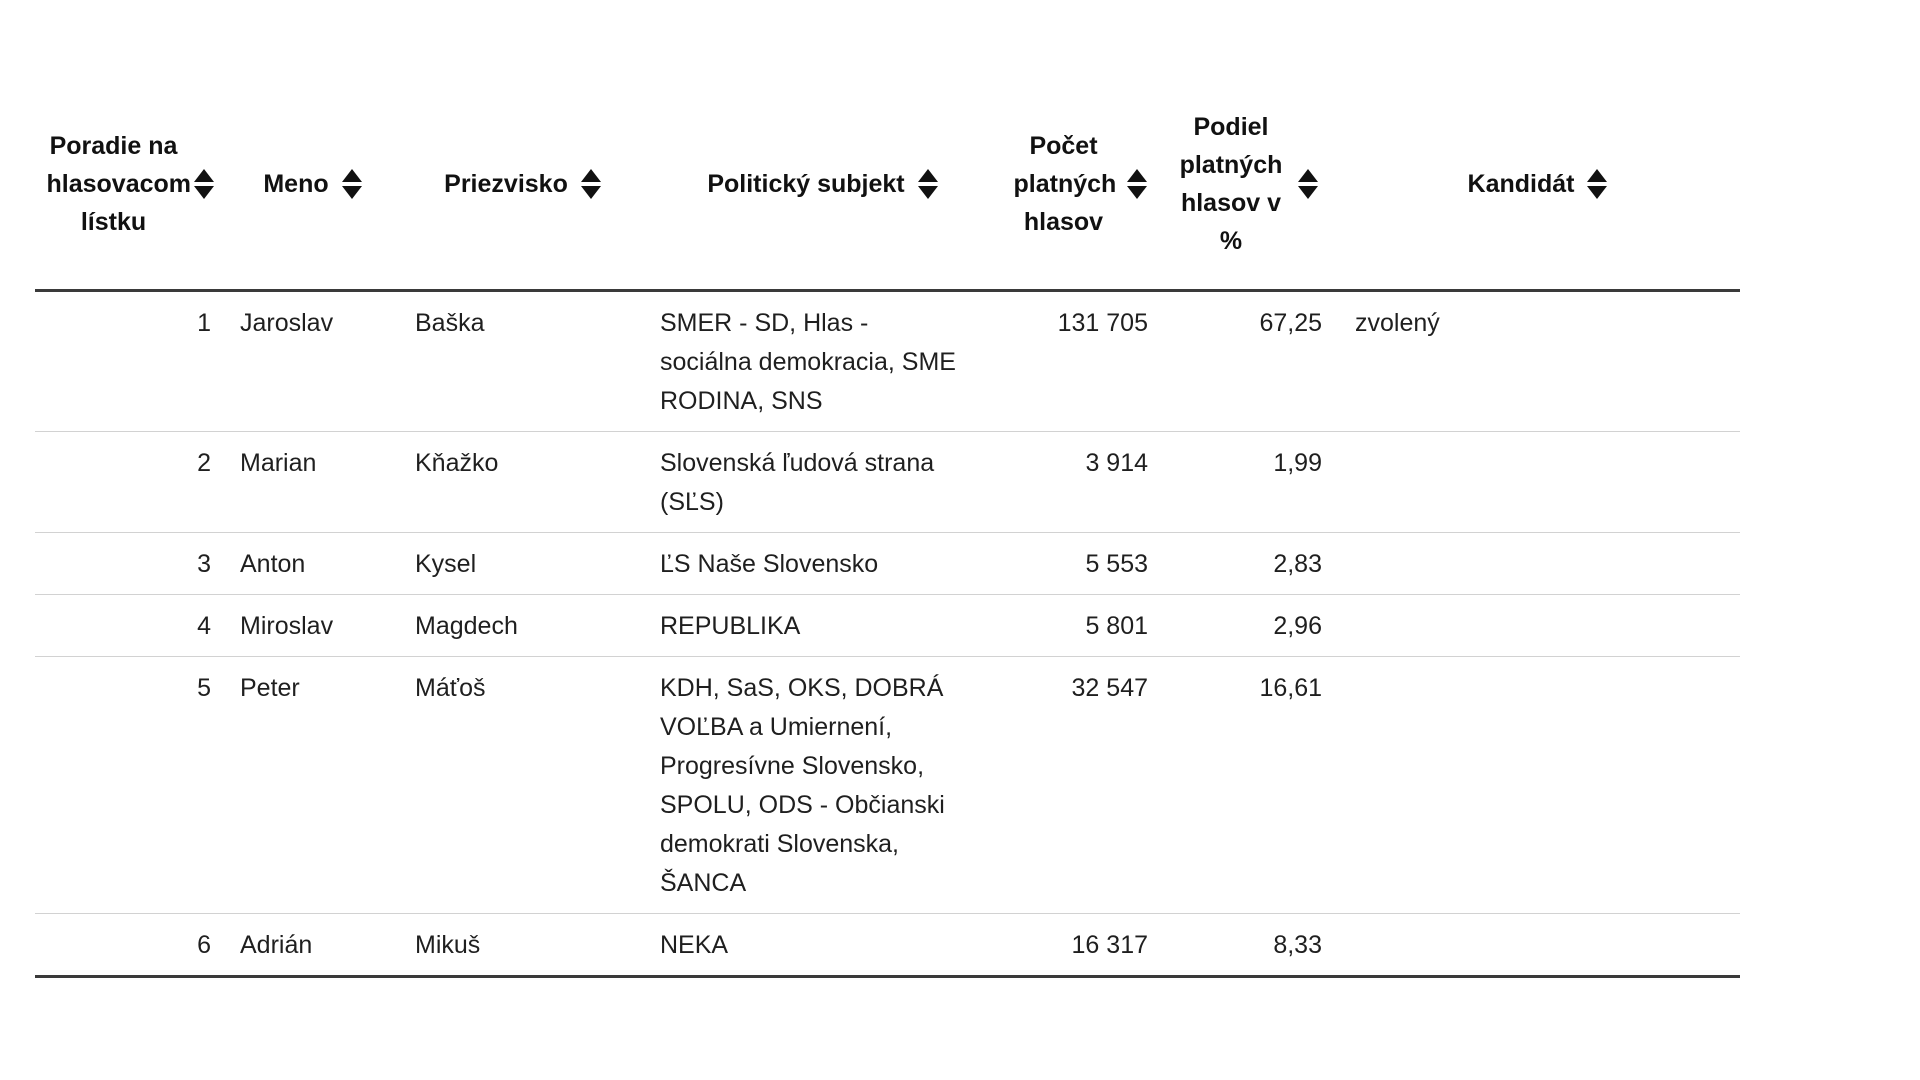  What do you see at coordinates (506, 184) in the screenshot?
I see `column-header-label: Priezvisko` at bounding box center [506, 184].